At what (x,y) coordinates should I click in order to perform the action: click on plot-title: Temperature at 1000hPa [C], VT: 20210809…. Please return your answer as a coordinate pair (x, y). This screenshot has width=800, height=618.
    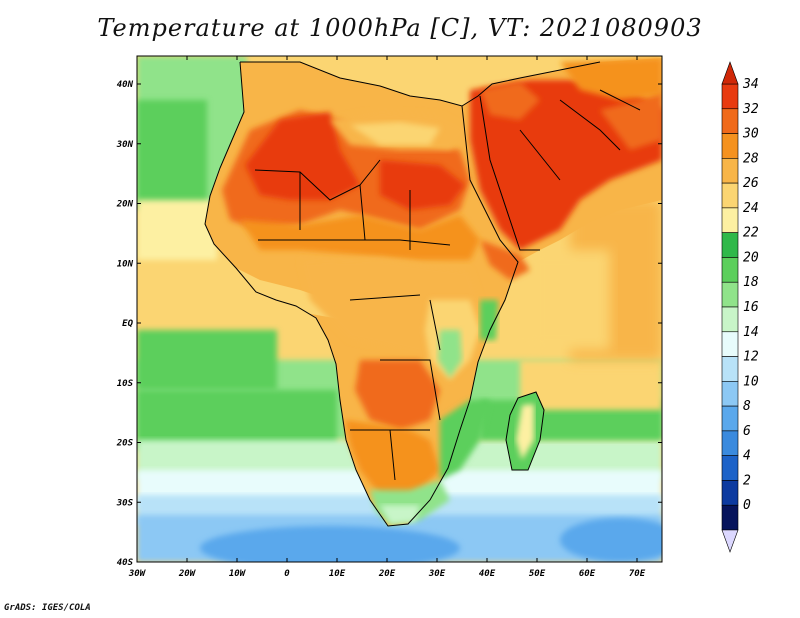
    Looking at the image, I should click on (400, 28).